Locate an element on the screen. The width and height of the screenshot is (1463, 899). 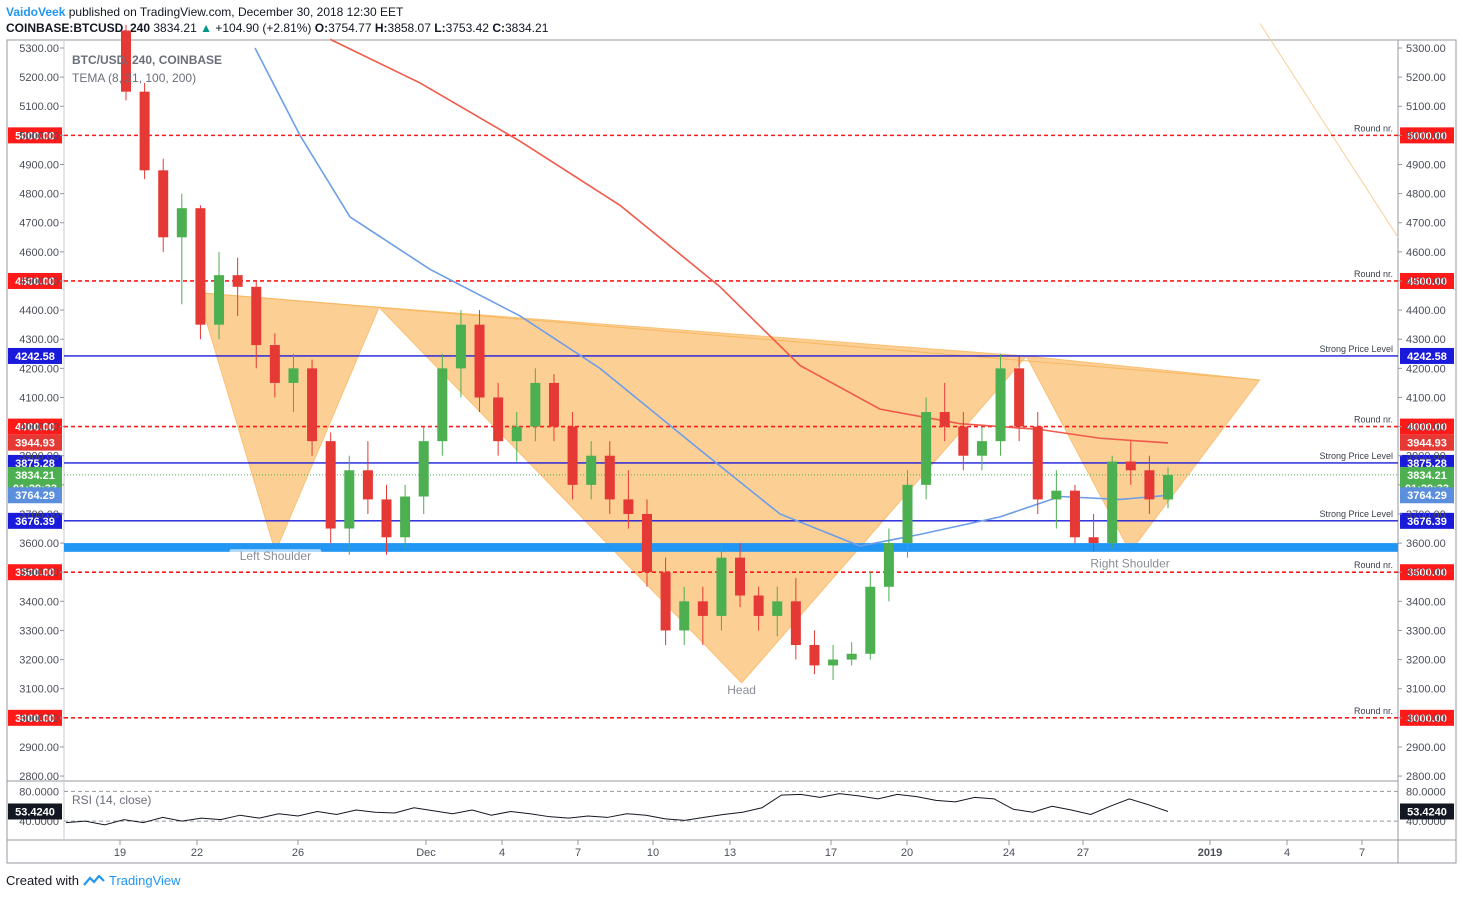
tradingview-link: TradingView is located at coordinates (144, 880).